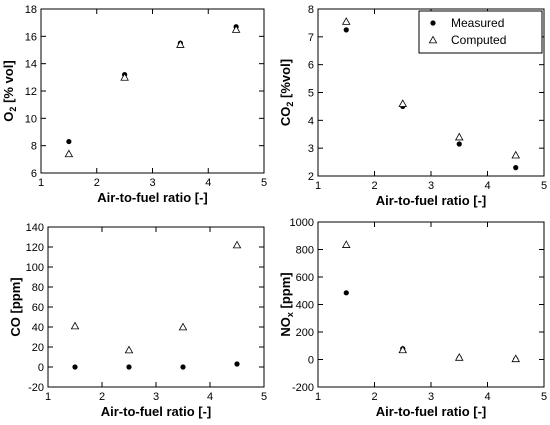 The width and height of the screenshot is (550, 425). Describe the element at coordinates (9, 90) in the screenshot. I see `y-axis-label: O2 [% vol]` at that location.